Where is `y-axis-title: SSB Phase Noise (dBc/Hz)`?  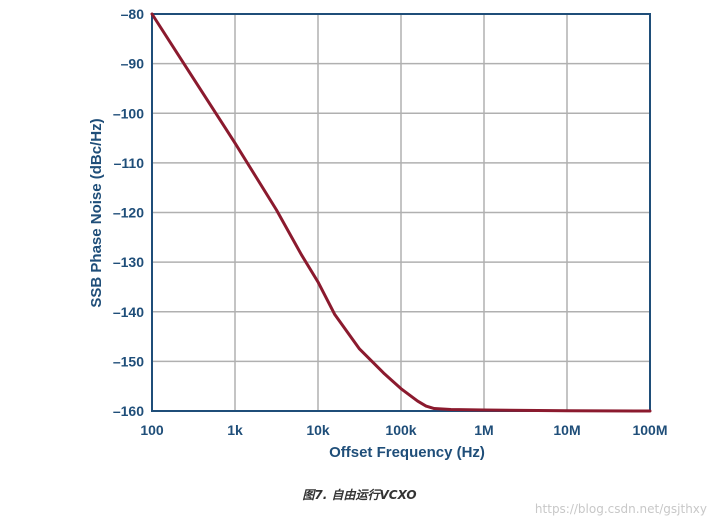 y-axis-title: SSB Phase Noise (dBc/Hz) is located at coordinates (96, 212).